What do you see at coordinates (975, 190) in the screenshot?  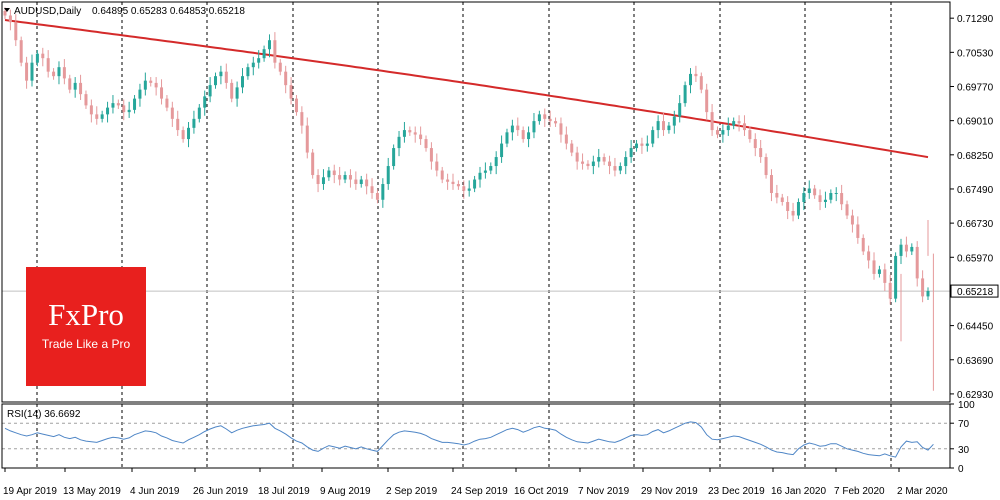 I see `y-tick-label: 0.67490` at bounding box center [975, 190].